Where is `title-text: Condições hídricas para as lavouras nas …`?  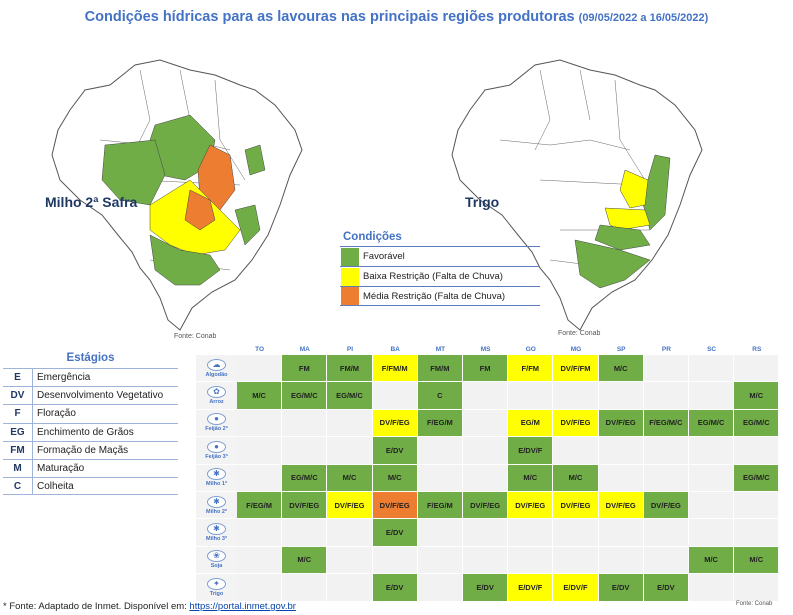 title-text: Condições hídricas para as lavouras nas … is located at coordinates (329, 17).